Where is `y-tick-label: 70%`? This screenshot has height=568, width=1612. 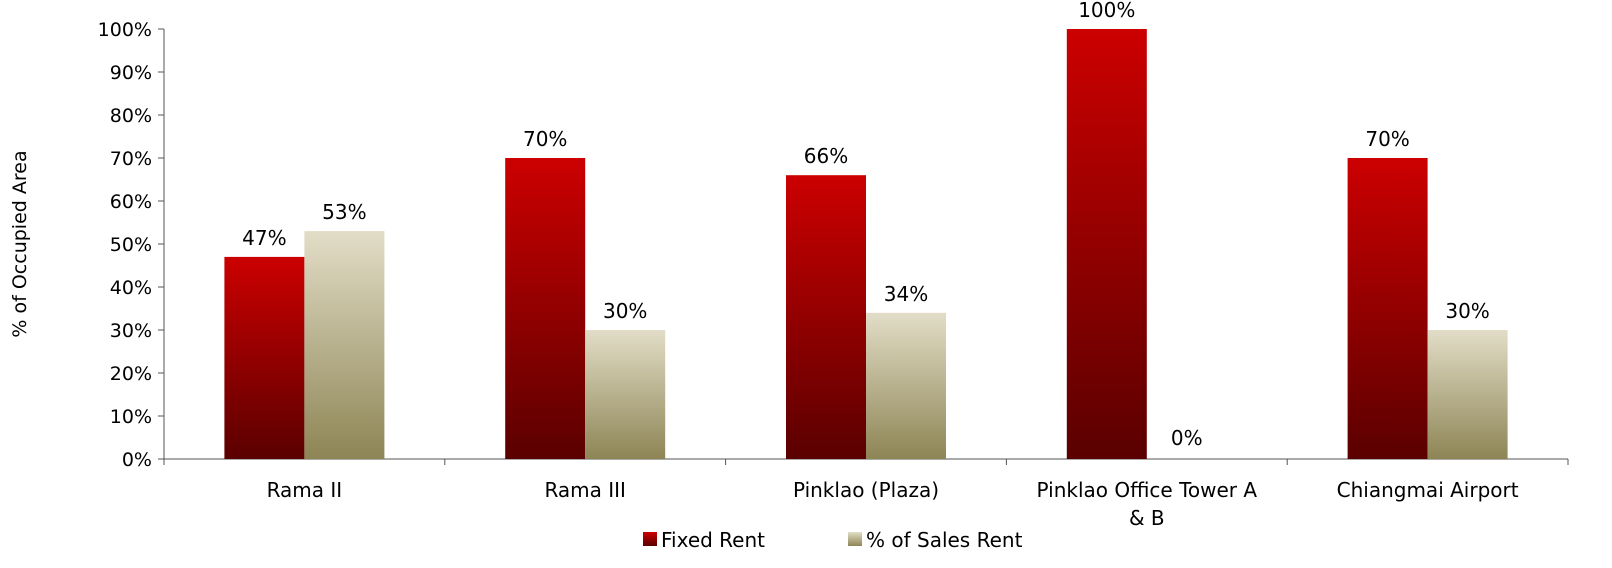
y-tick-label: 70% is located at coordinates (131, 159).